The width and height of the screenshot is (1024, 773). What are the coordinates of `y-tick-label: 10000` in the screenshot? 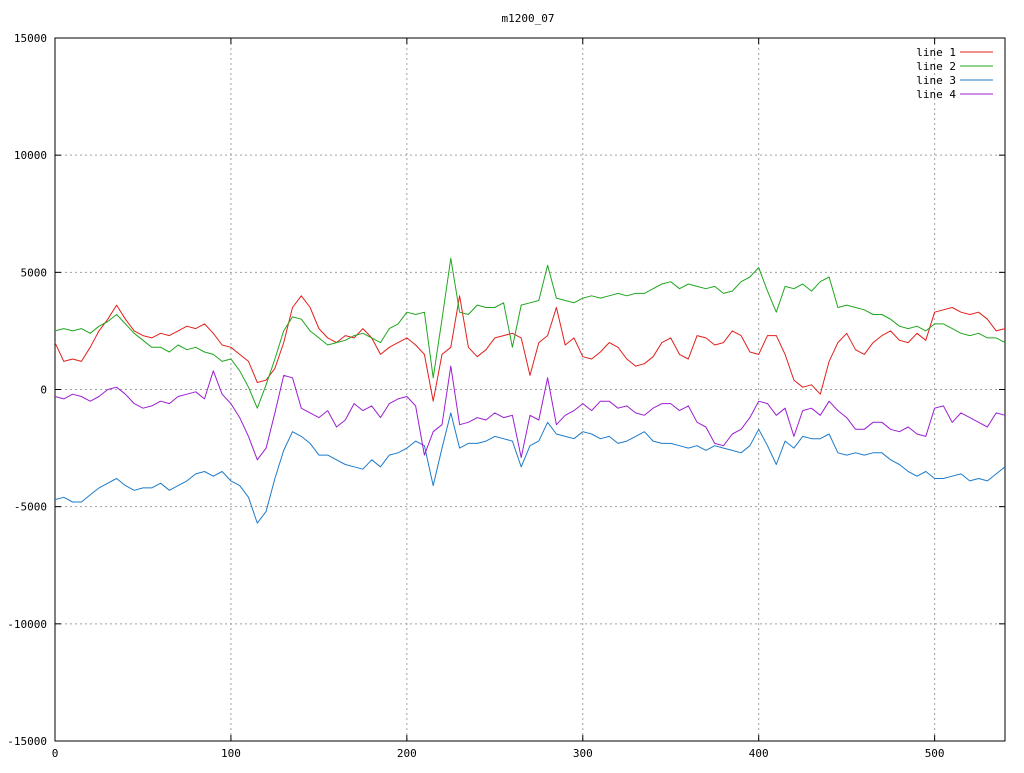 It's located at (30, 155).